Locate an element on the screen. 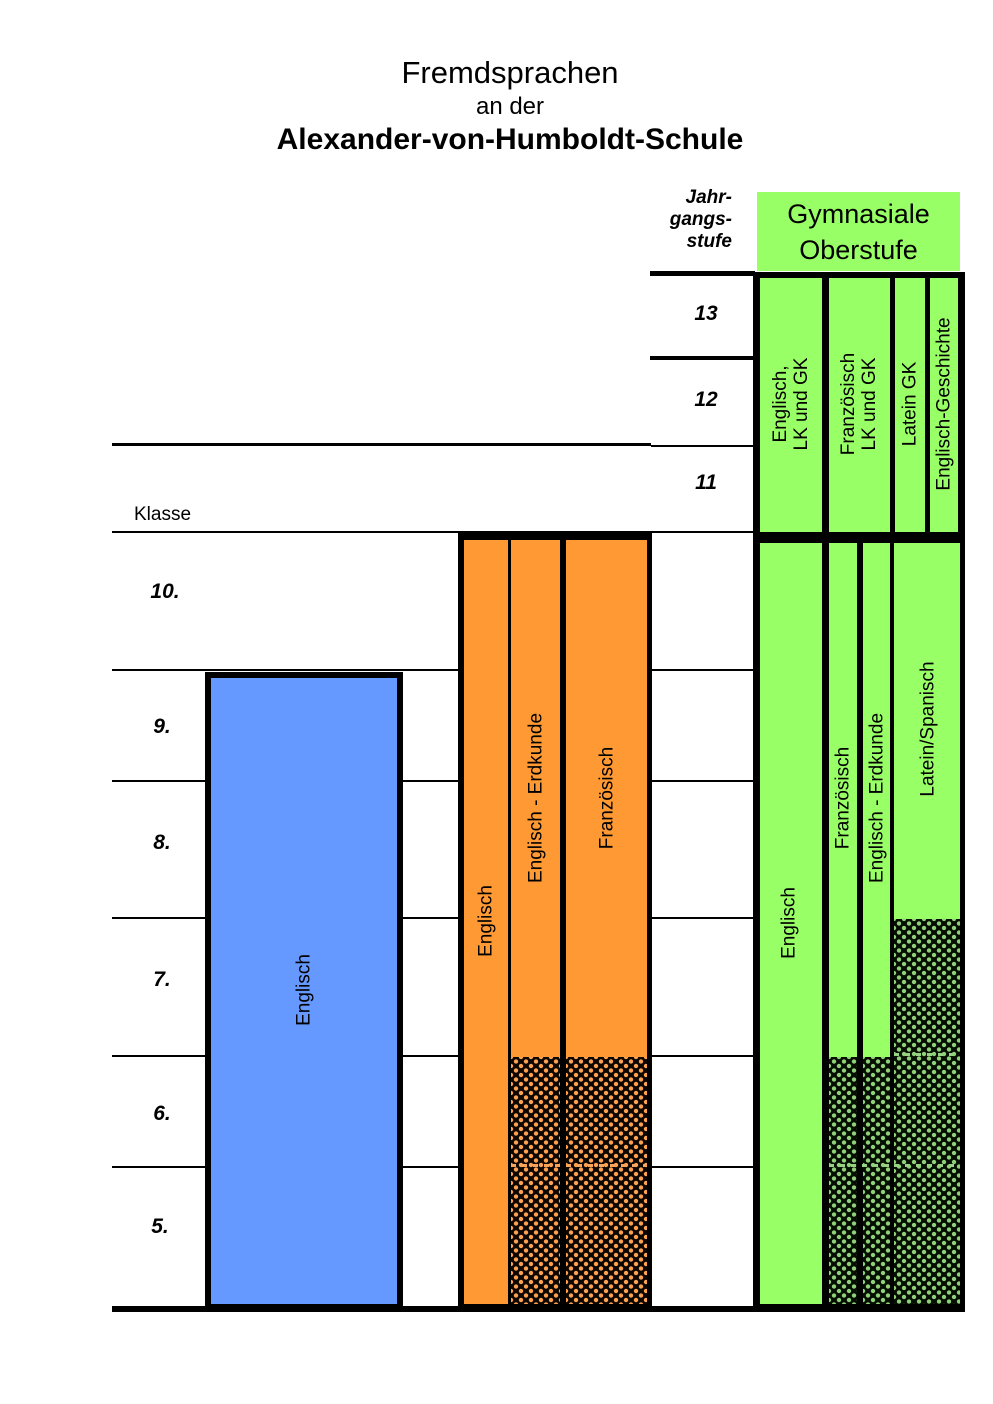  jahrgangsstufe-axis-label-line3: stufe is located at coordinates (709, 241).